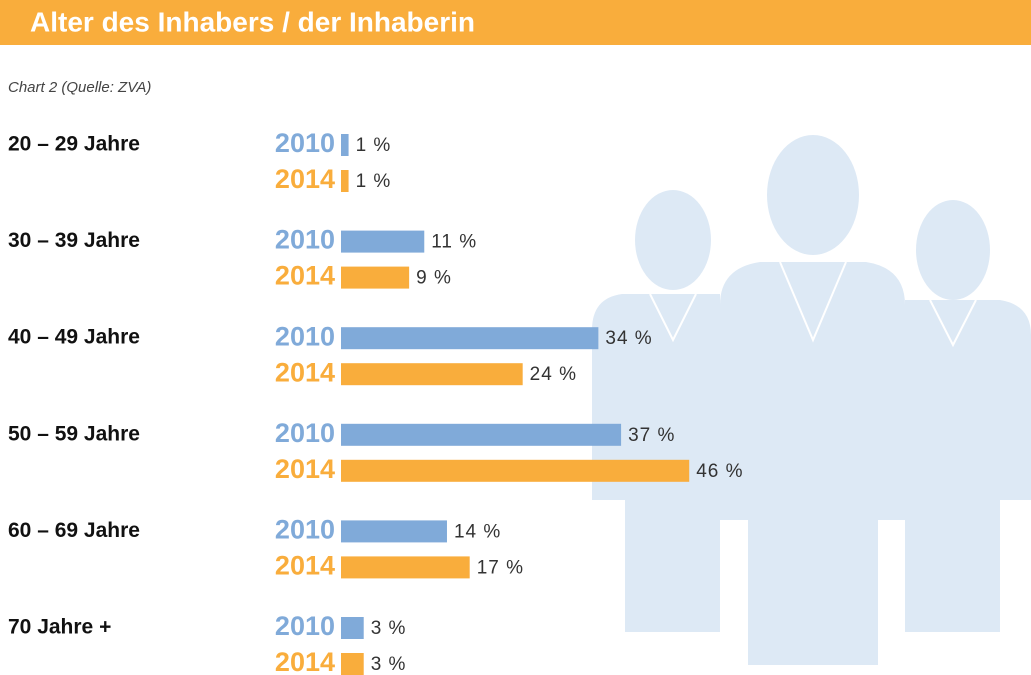  I want to click on category-label: 70 Jahre +, so click(59, 627).